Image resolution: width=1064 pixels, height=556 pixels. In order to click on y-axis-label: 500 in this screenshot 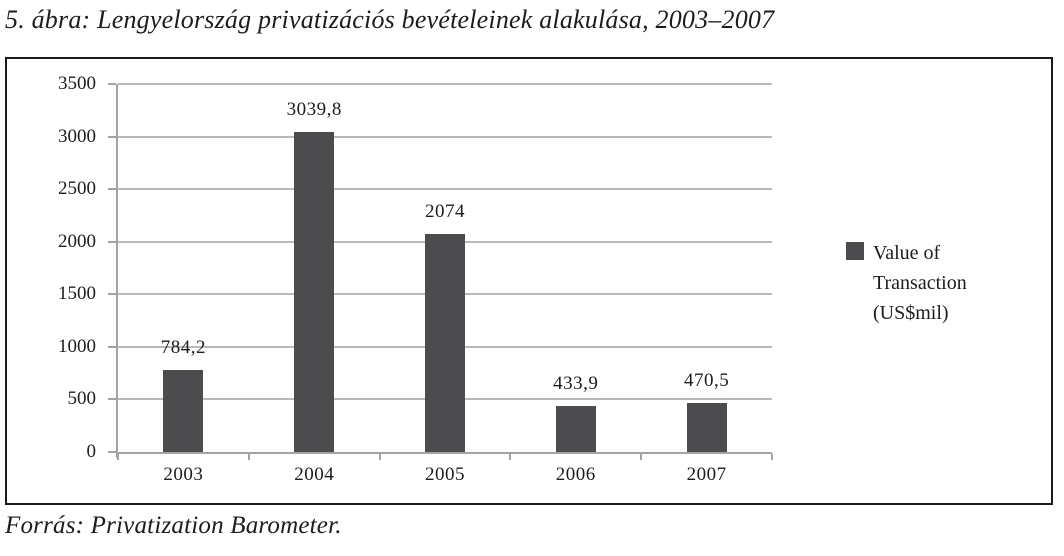, I will do `click(82, 399)`.